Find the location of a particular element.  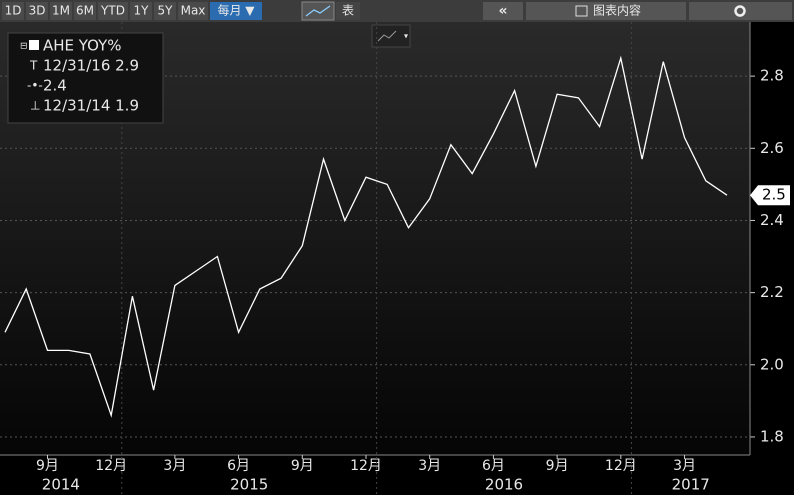

last-value-tag is located at coordinates (770, 195).